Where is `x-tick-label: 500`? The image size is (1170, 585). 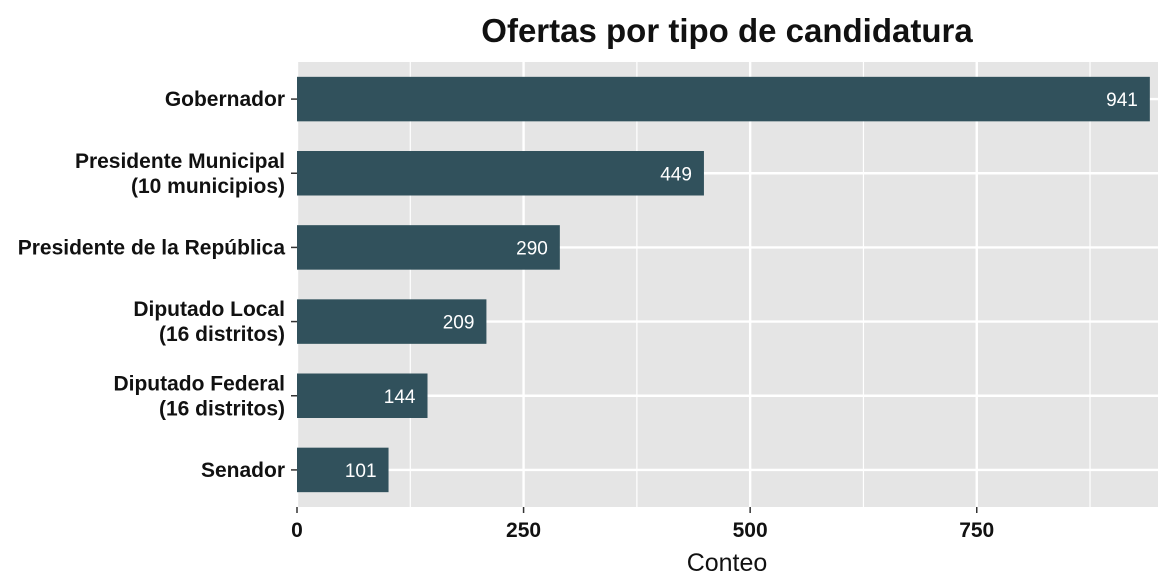
x-tick-label: 500 is located at coordinates (750, 530).